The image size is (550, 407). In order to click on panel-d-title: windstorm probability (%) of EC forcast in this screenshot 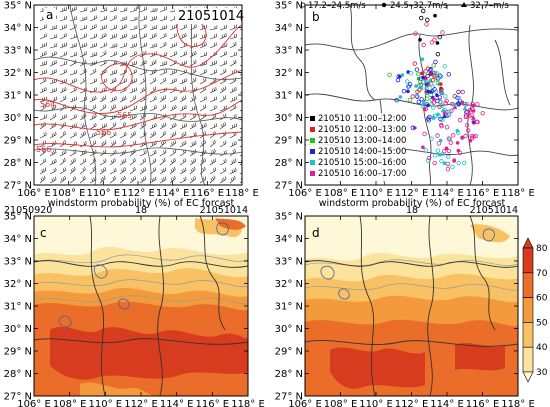, I will do `click(412, 203)`.